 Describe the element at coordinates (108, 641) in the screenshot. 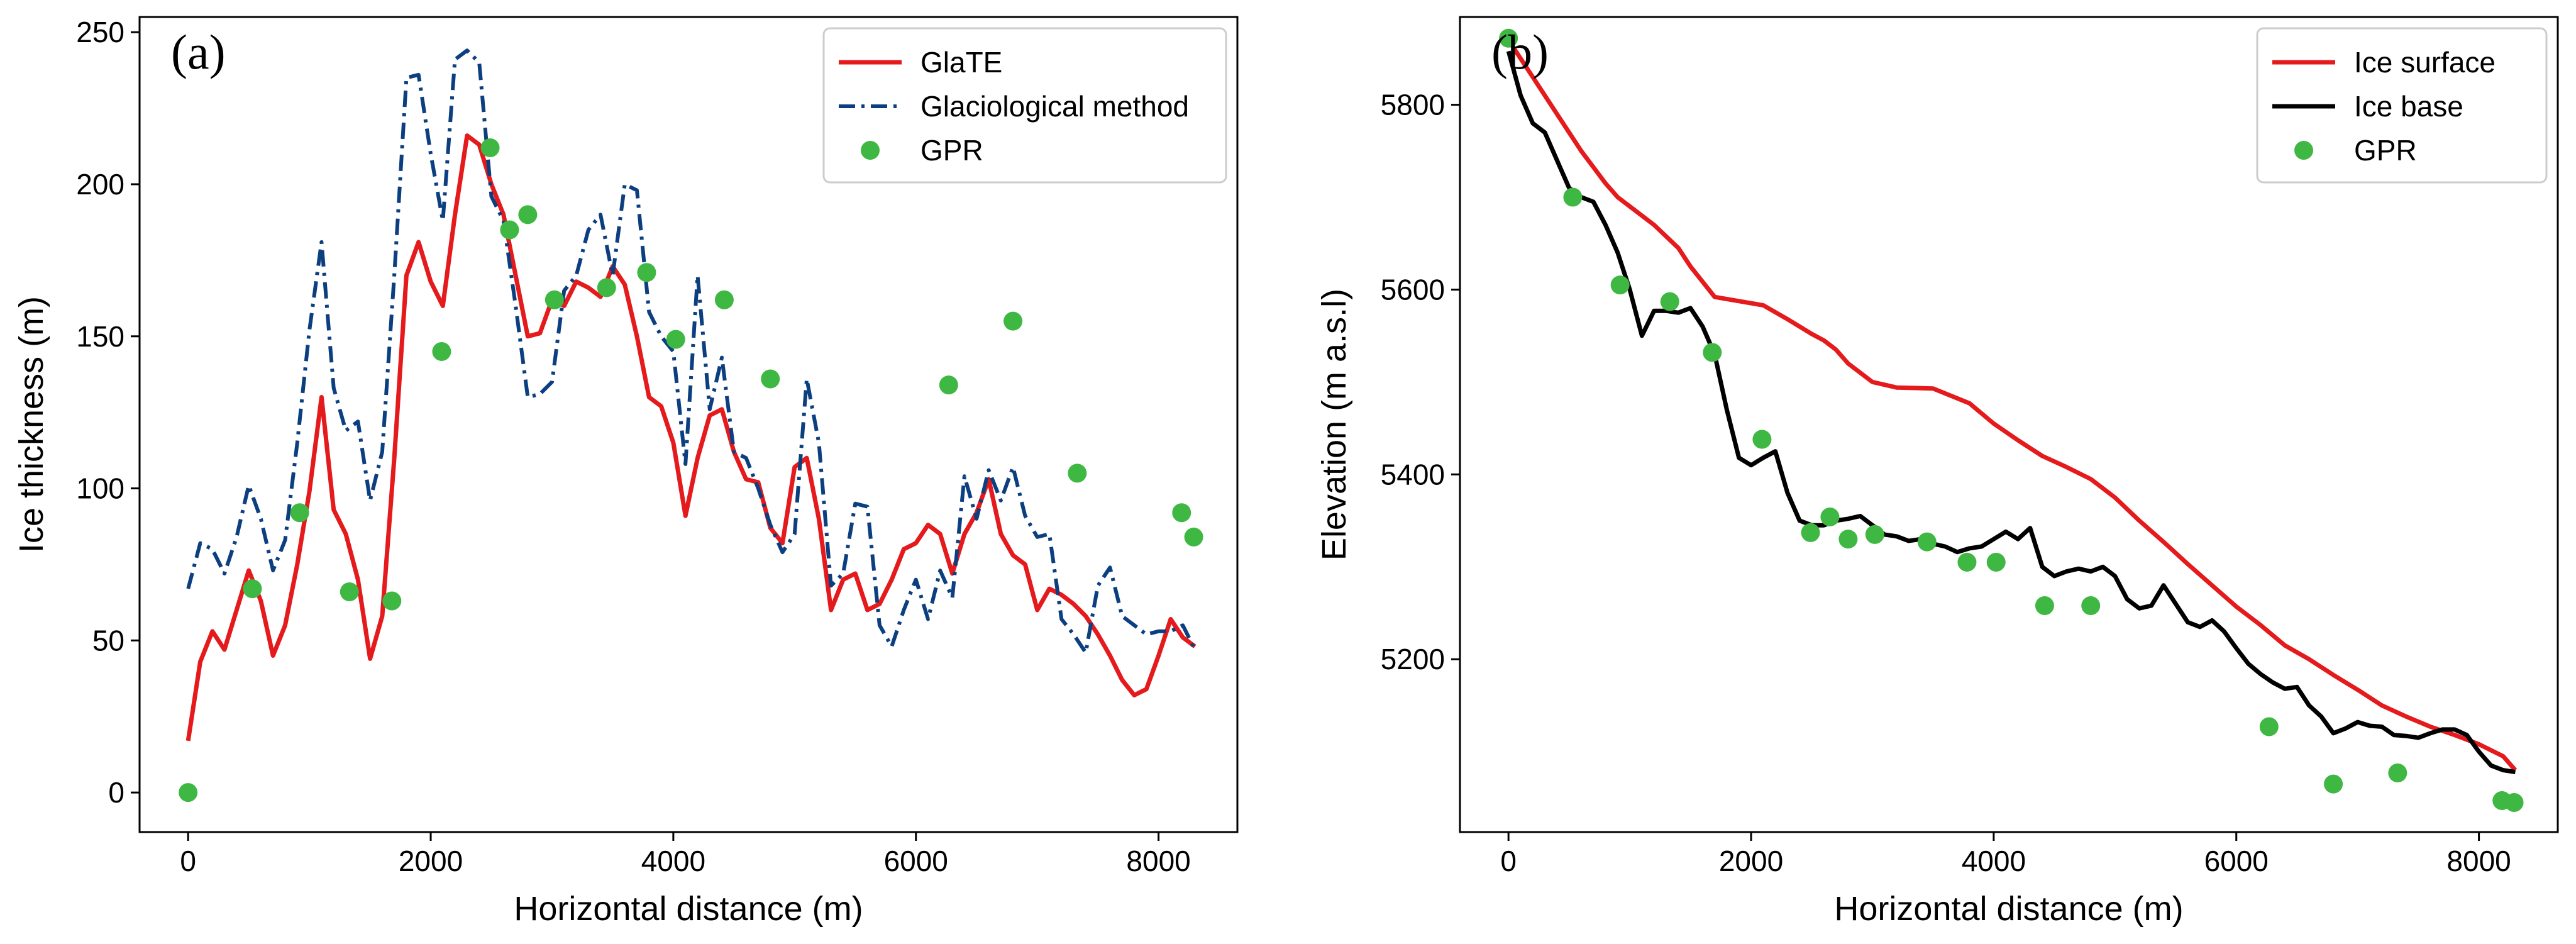

I see `panel-a-y-tick-label: 50` at that location.